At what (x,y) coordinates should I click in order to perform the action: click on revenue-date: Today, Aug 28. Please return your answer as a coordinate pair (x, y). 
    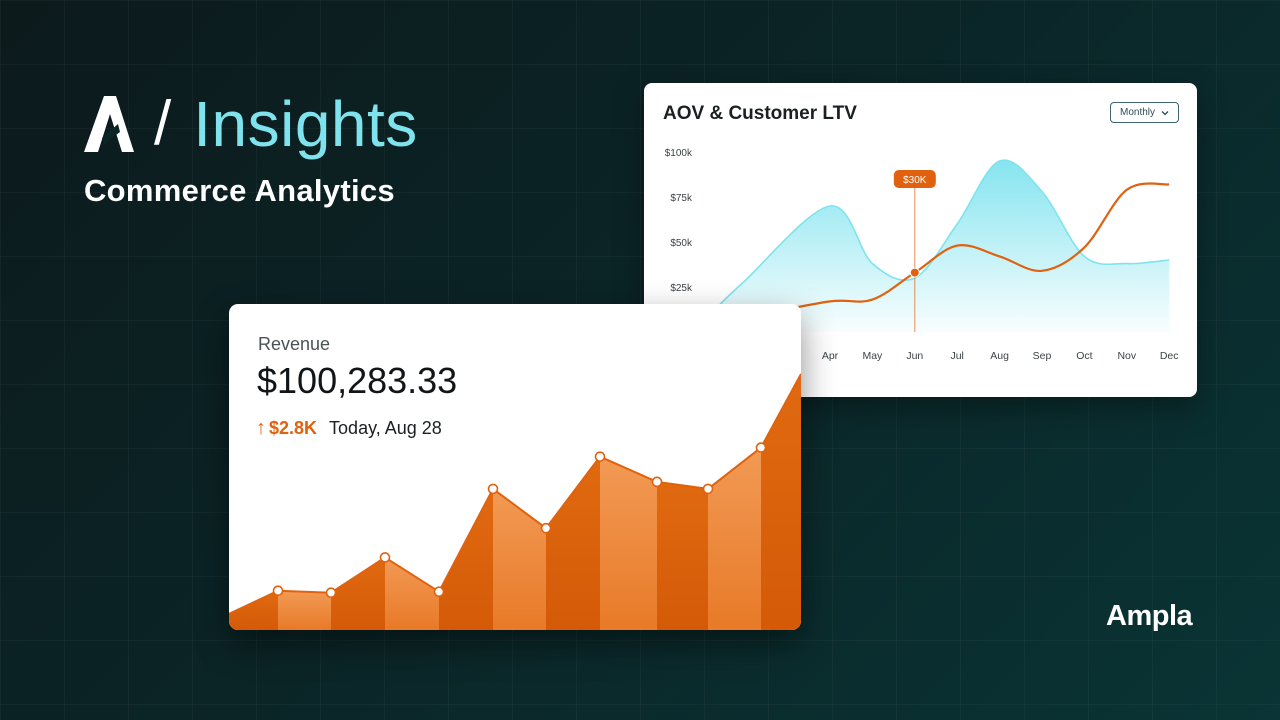
    Looking at the image, I should click on (385, 428).